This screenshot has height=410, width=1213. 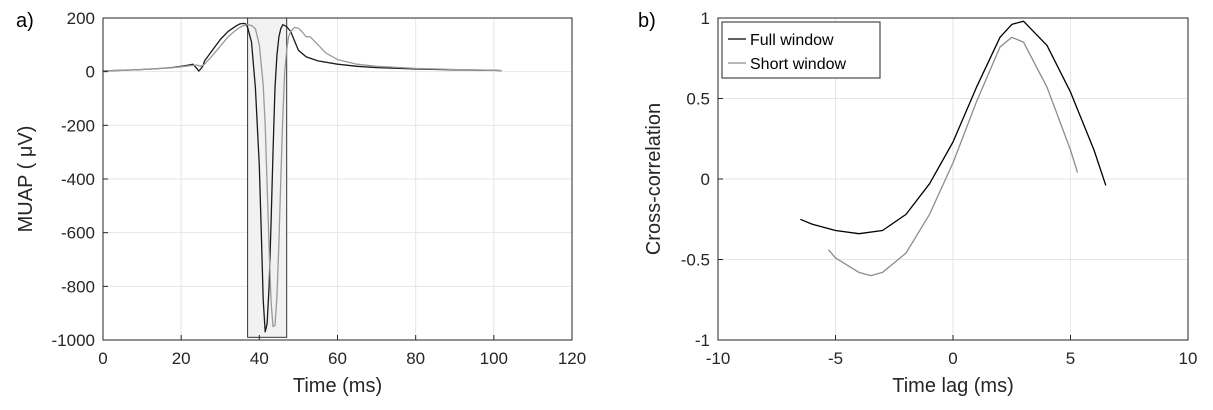 I want to click on y-tick-label: -400, so click(x=78, y=179).